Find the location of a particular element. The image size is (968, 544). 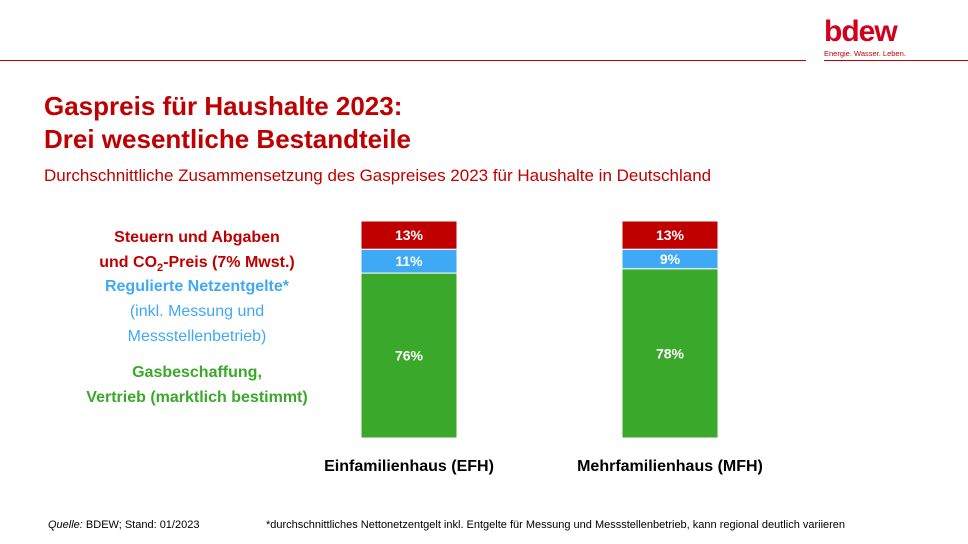

logo-tagline: Energie. Wasser. Leben. is located at coordinates (865, 53).